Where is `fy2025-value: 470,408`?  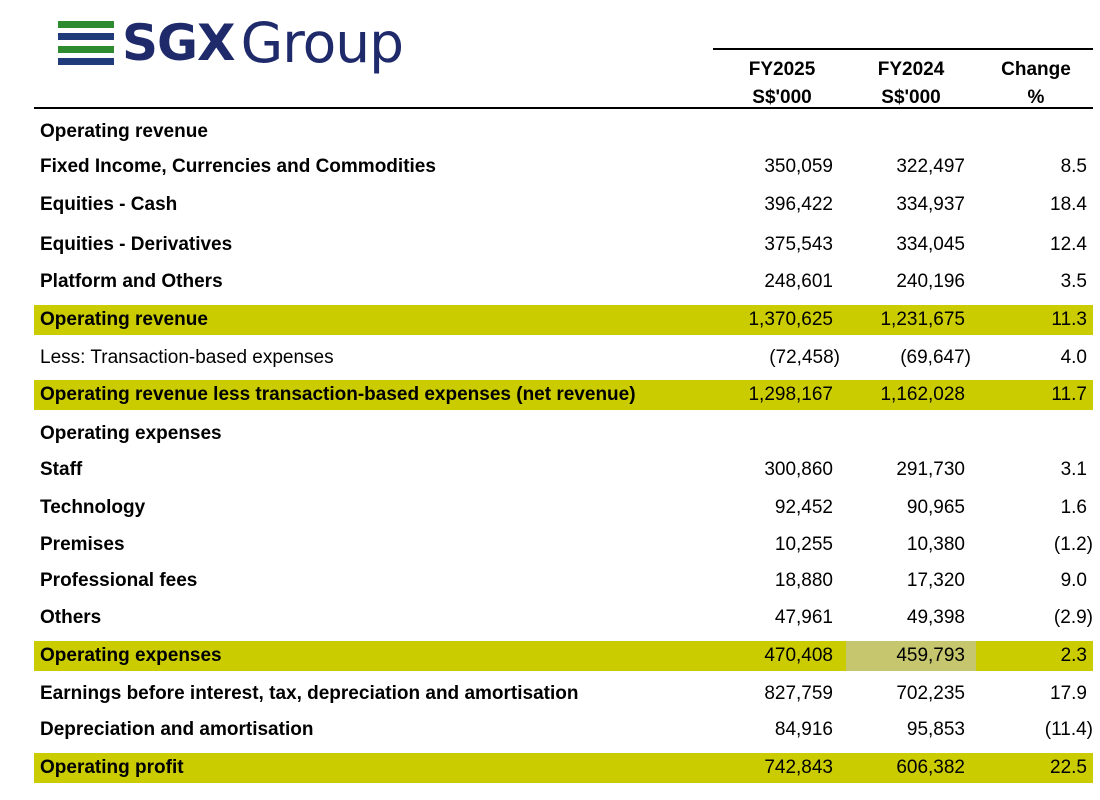 fy2025-value: 470,408 is located at coordinates (798, 655).